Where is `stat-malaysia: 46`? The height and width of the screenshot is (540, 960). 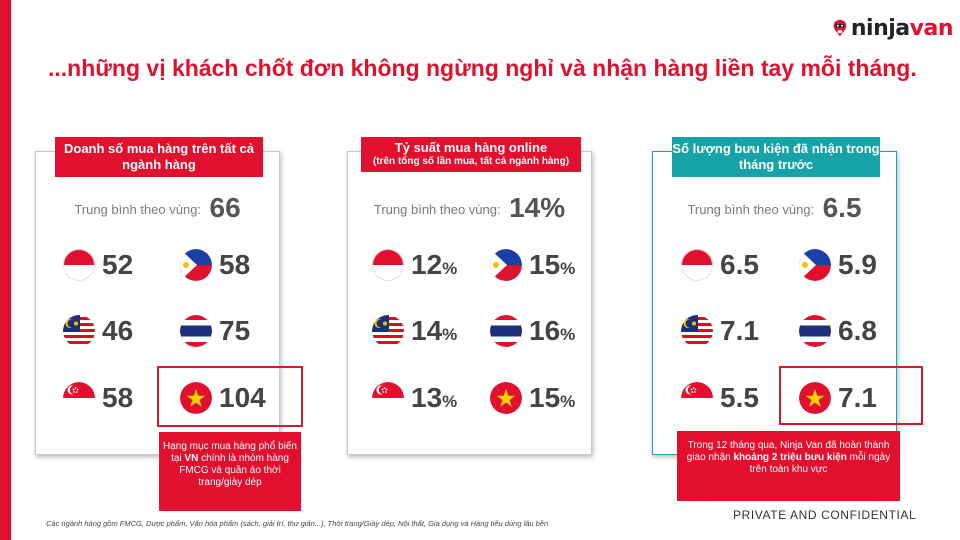 stat-malaysia: 46 is located at coordinates (98, 331).